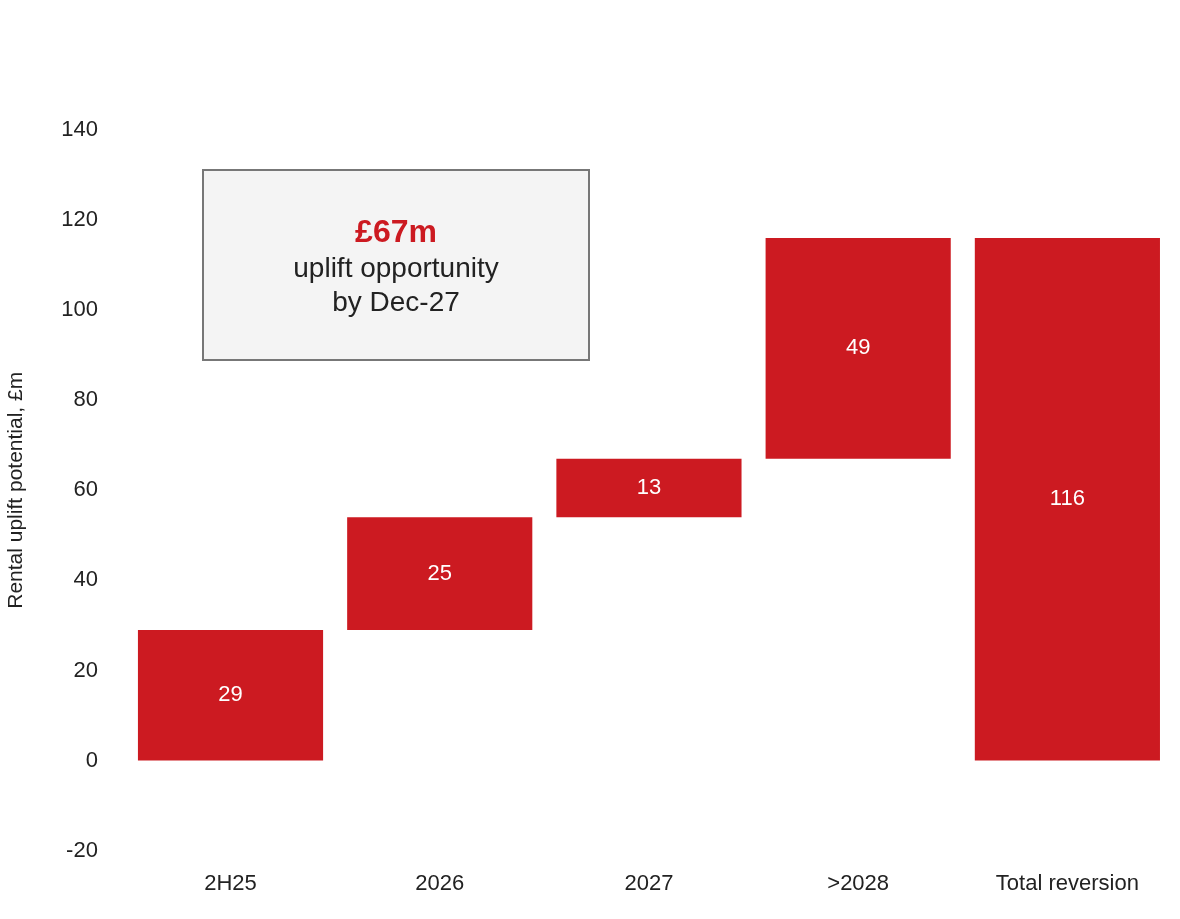  Describe the element at coordinates (396, 302) in the screenshot. I see `annotation: by Dec-27` at that location.